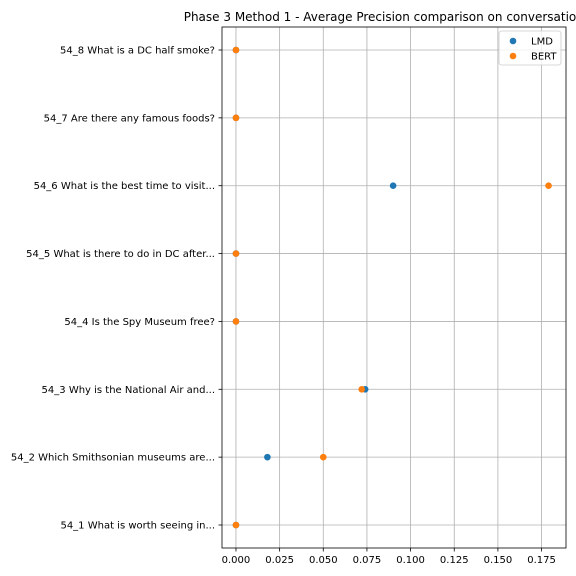 The image size is (576, 576). Describe the element at coordinates (137, 51) in the screenshot. I see `y-tick-label: 54_8 What is a DC half smoke?` at that location.